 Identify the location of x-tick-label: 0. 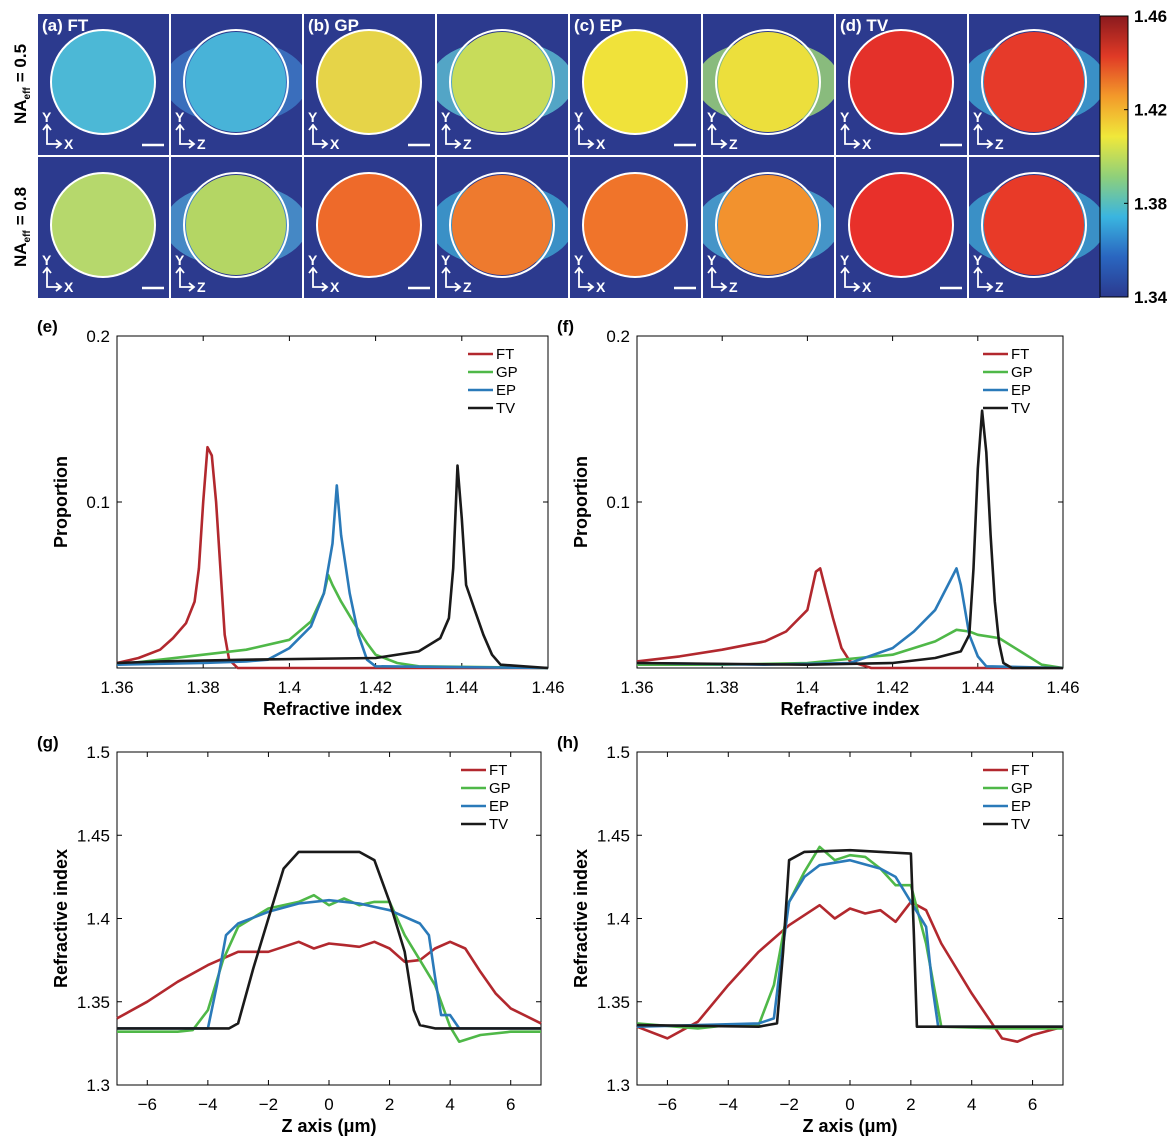
(328, 1104).